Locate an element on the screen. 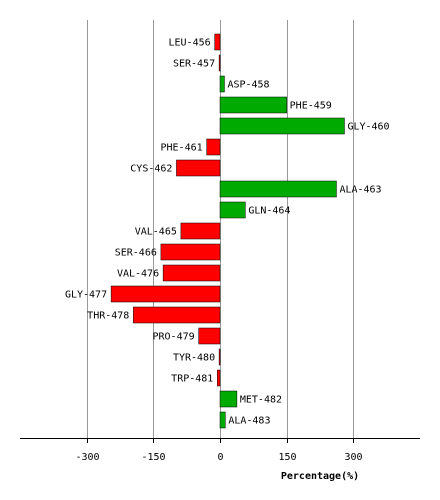 Image resolution: width=440 pixels, height=500 pixels. x-tick-label: 0 is located at coordinates (220, 457).